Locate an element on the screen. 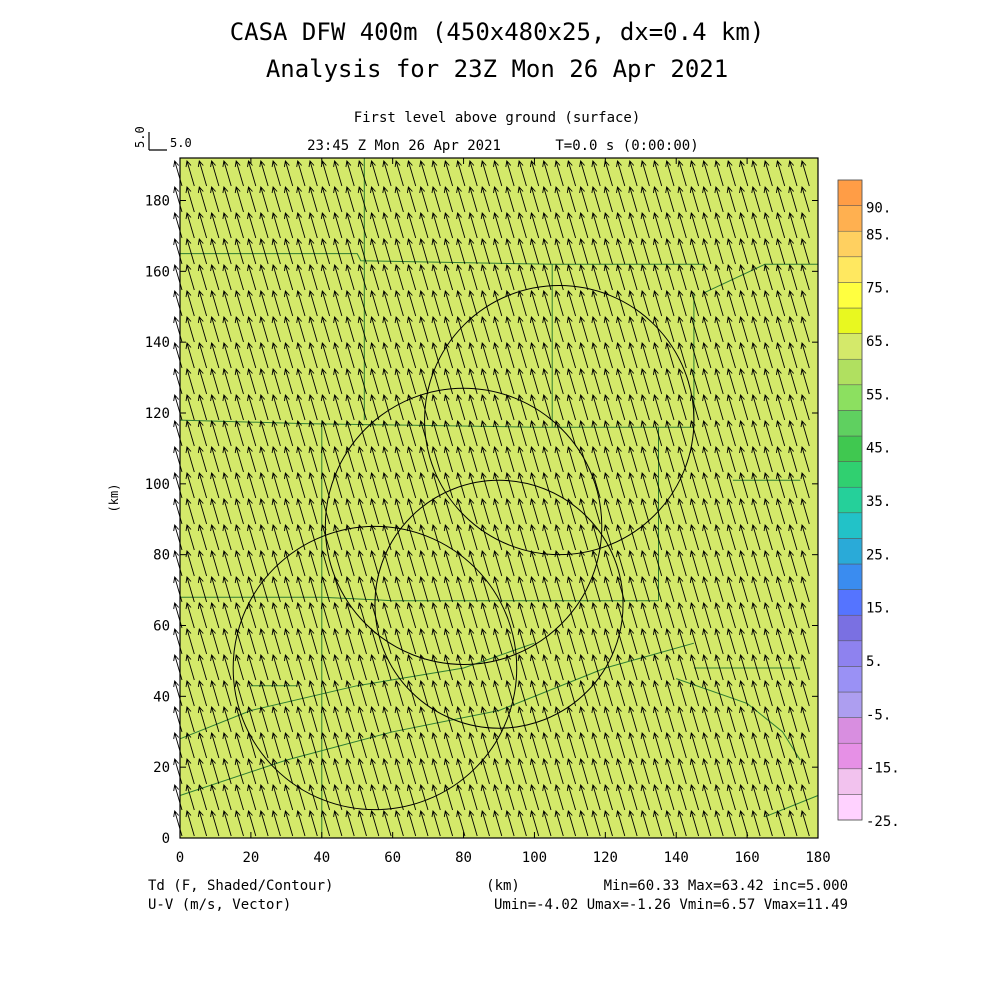 The image size is (1000, 1000). colorbar is located at coordinates (850, 500).